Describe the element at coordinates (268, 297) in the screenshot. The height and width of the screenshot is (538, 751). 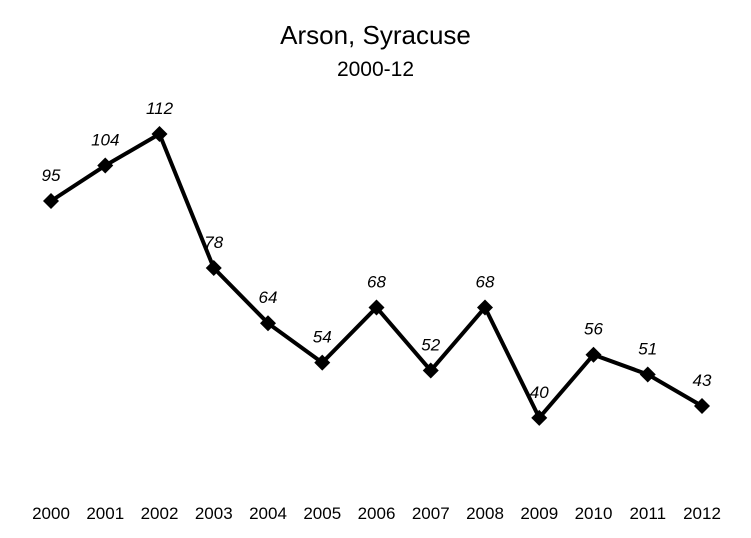
I see `data-label: 64` at that location.